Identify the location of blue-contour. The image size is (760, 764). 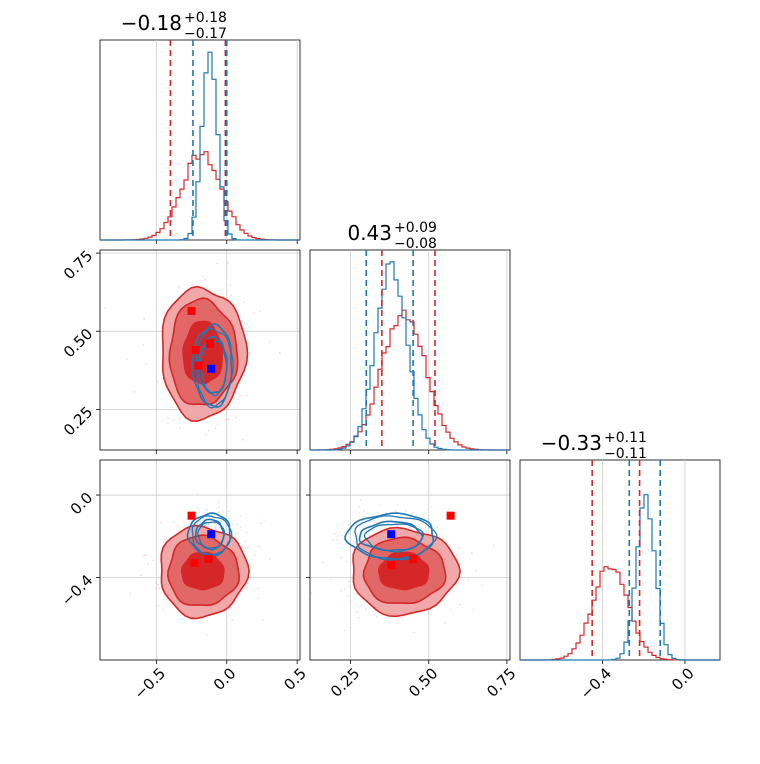
(209, 534).